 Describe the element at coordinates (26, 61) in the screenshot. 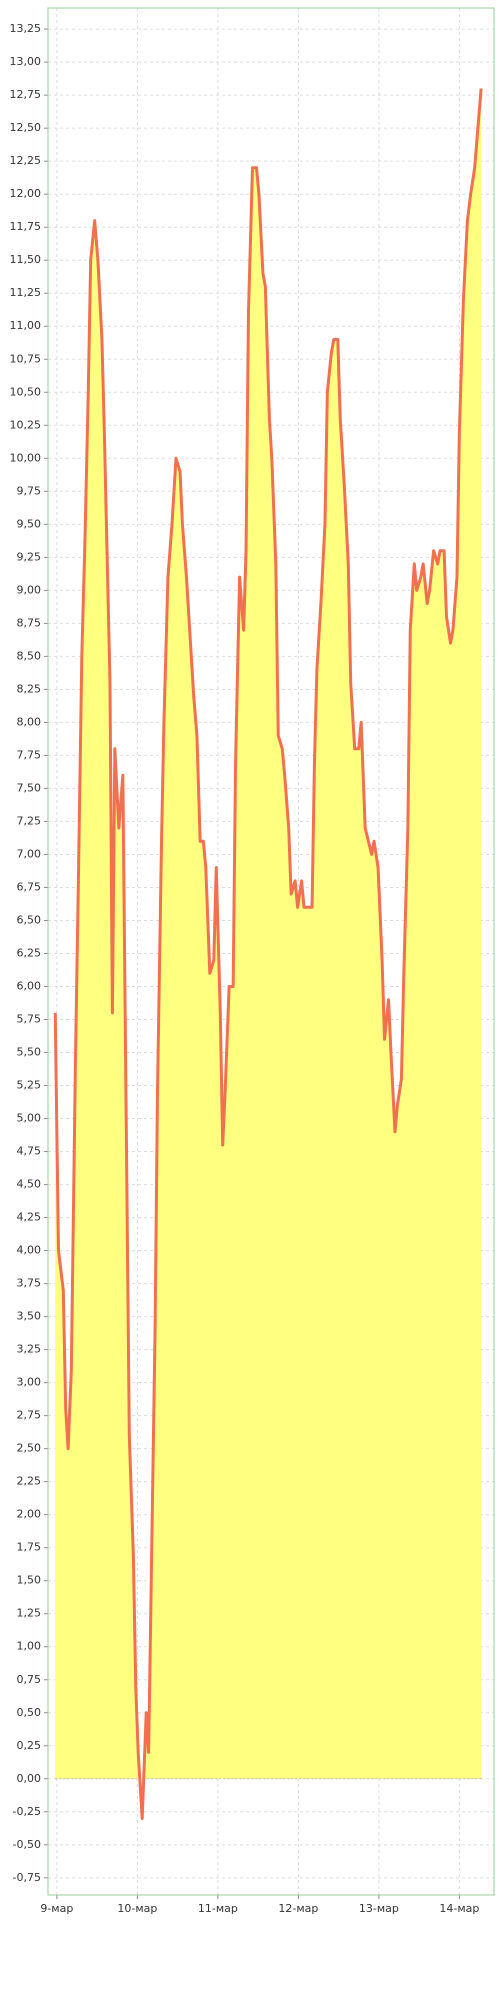

I see `y-tick-label: 13,00` at that location.